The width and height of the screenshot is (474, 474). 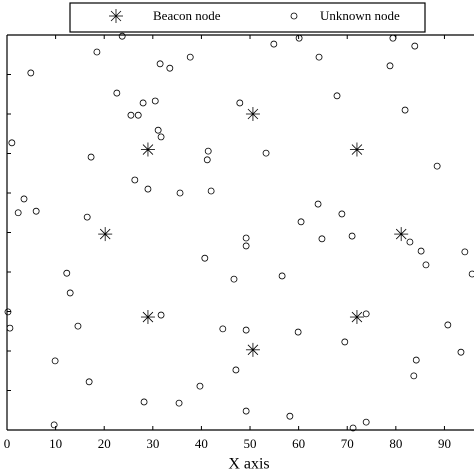 I want to click on x-tick-label: 90, so click(x=444, y=443).